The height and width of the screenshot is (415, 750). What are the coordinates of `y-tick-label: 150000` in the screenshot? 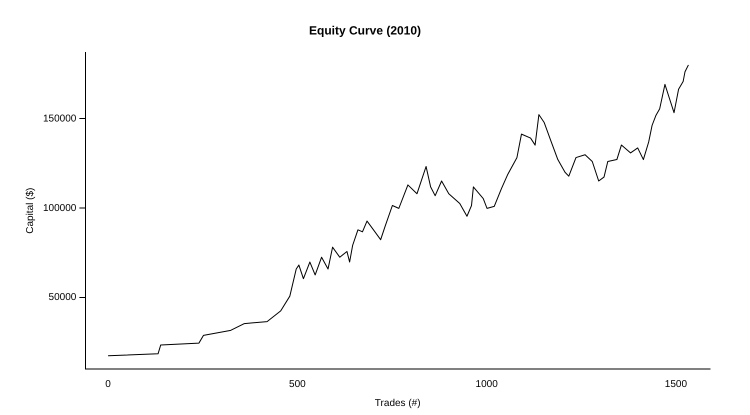 It's located at (59, 118).